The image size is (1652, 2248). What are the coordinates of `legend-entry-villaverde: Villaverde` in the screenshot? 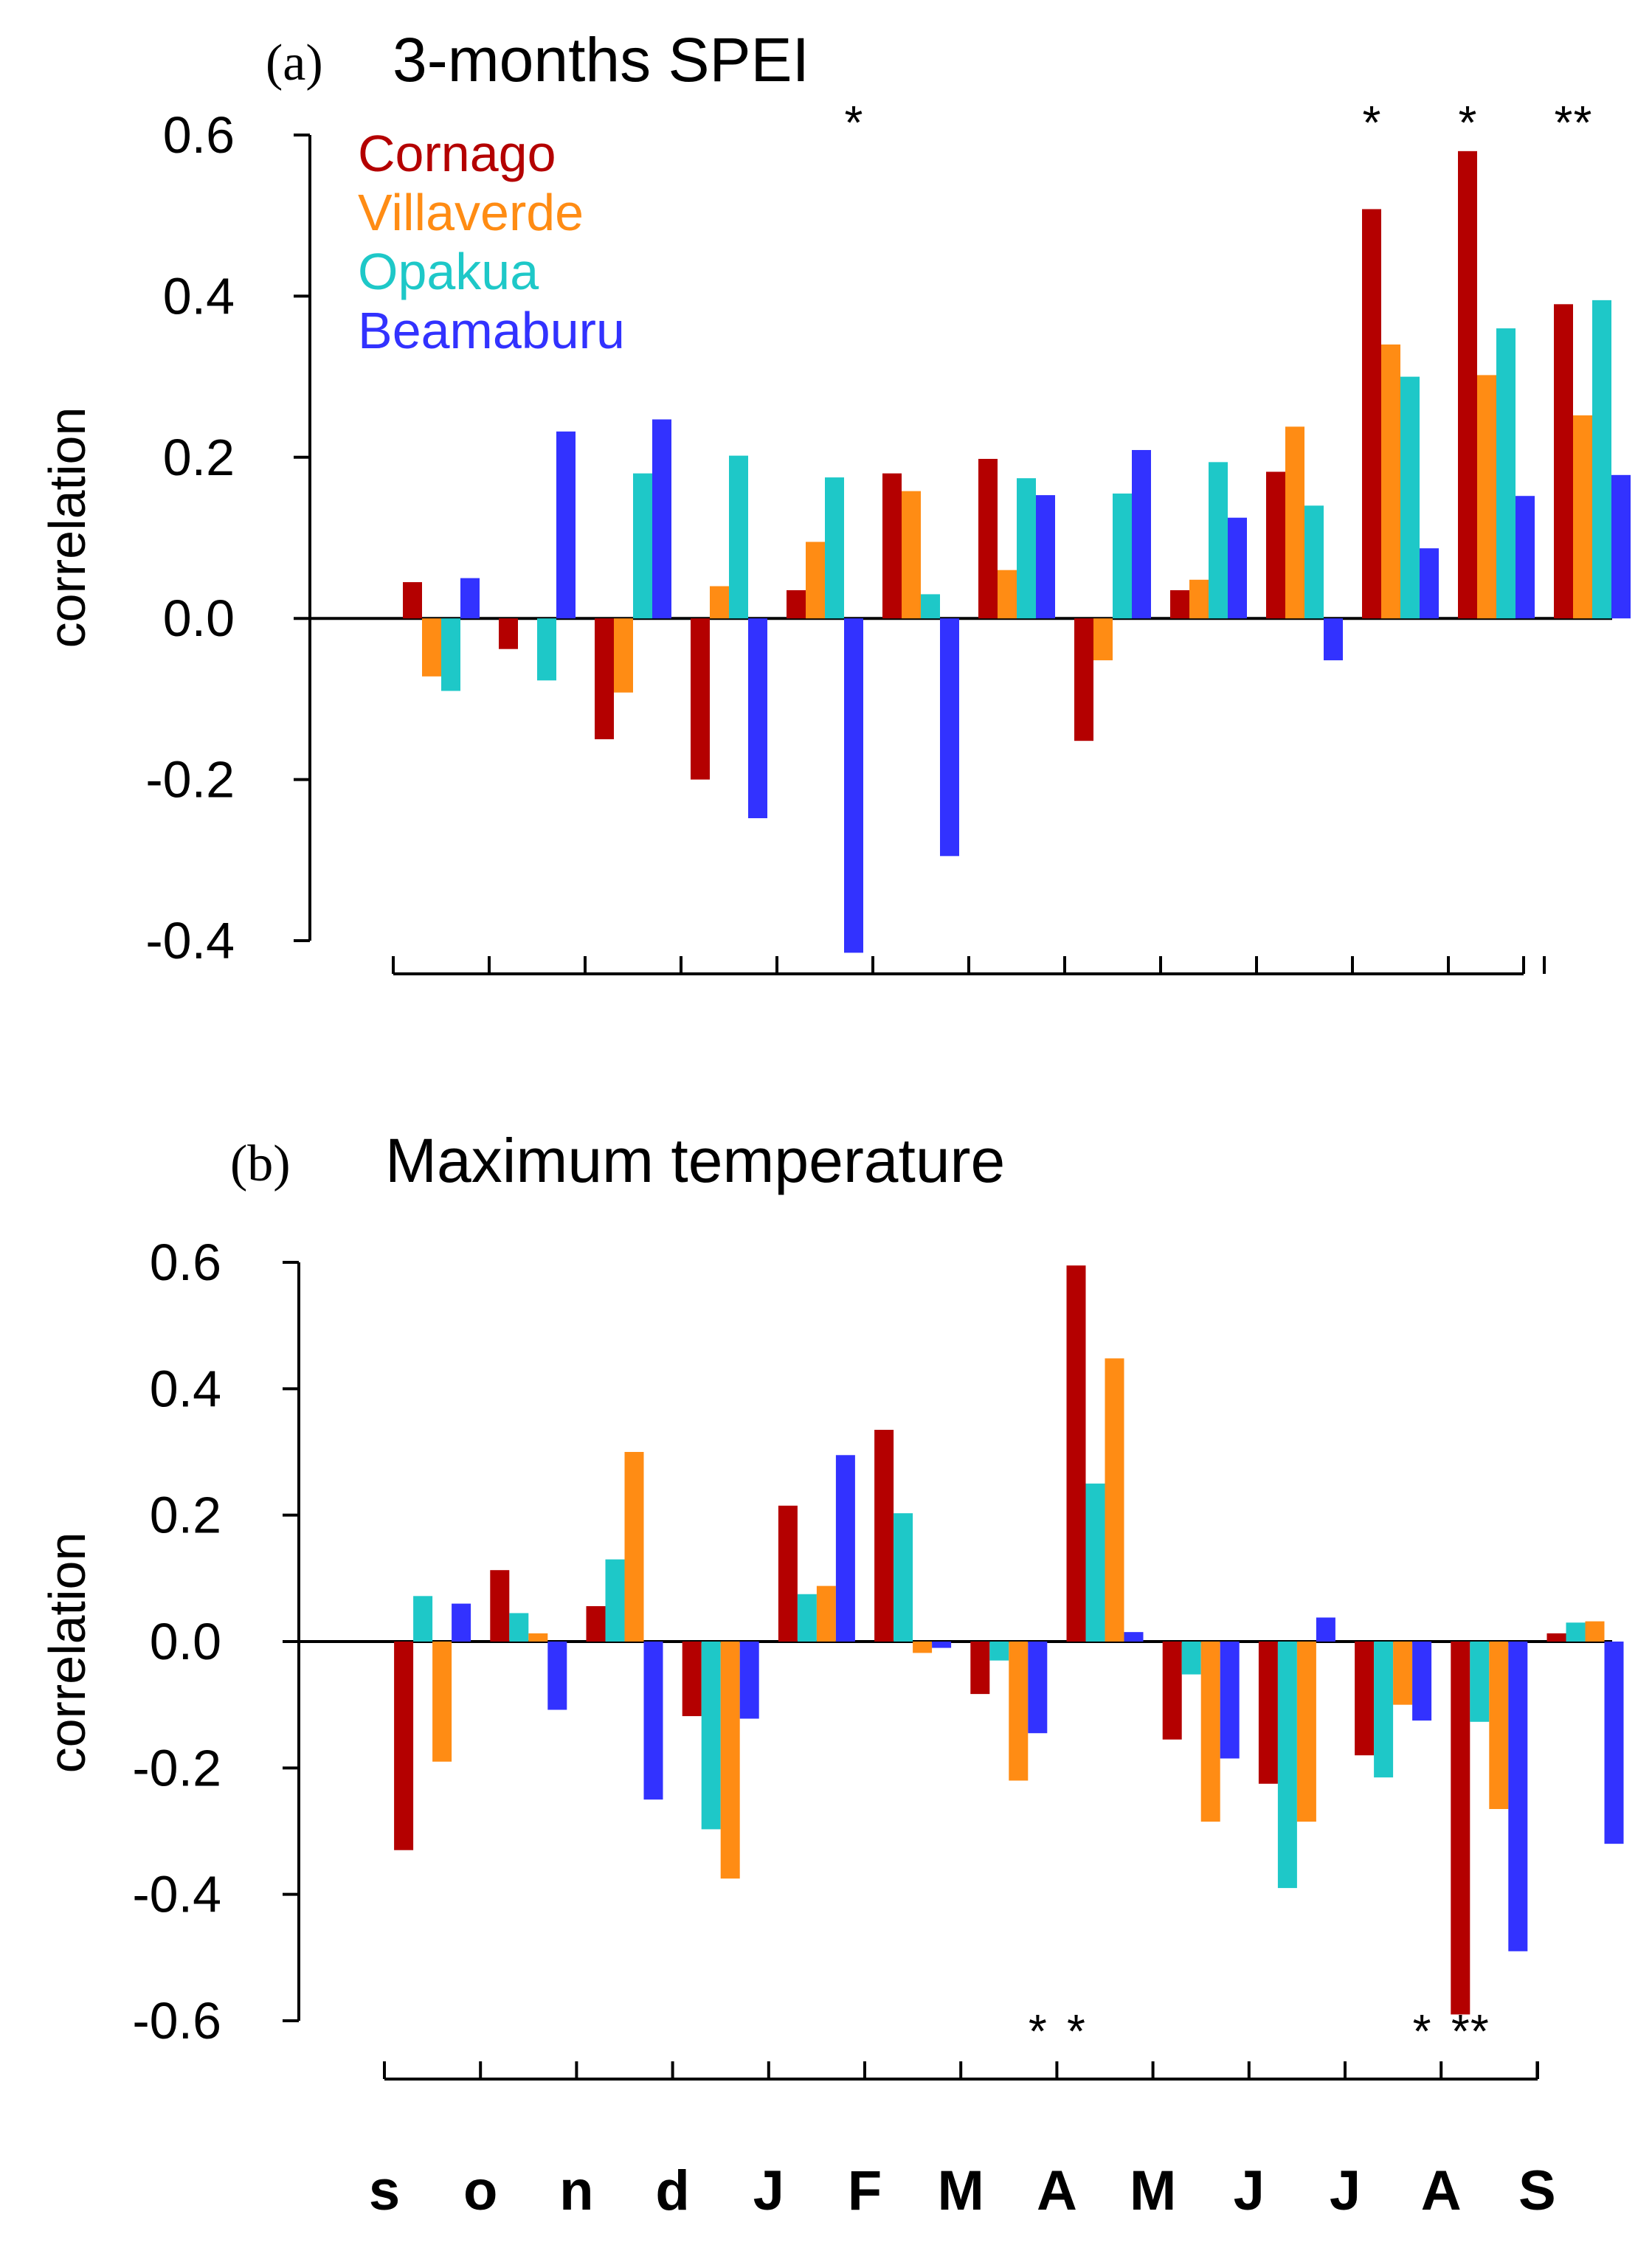 It's located at (471, 212).